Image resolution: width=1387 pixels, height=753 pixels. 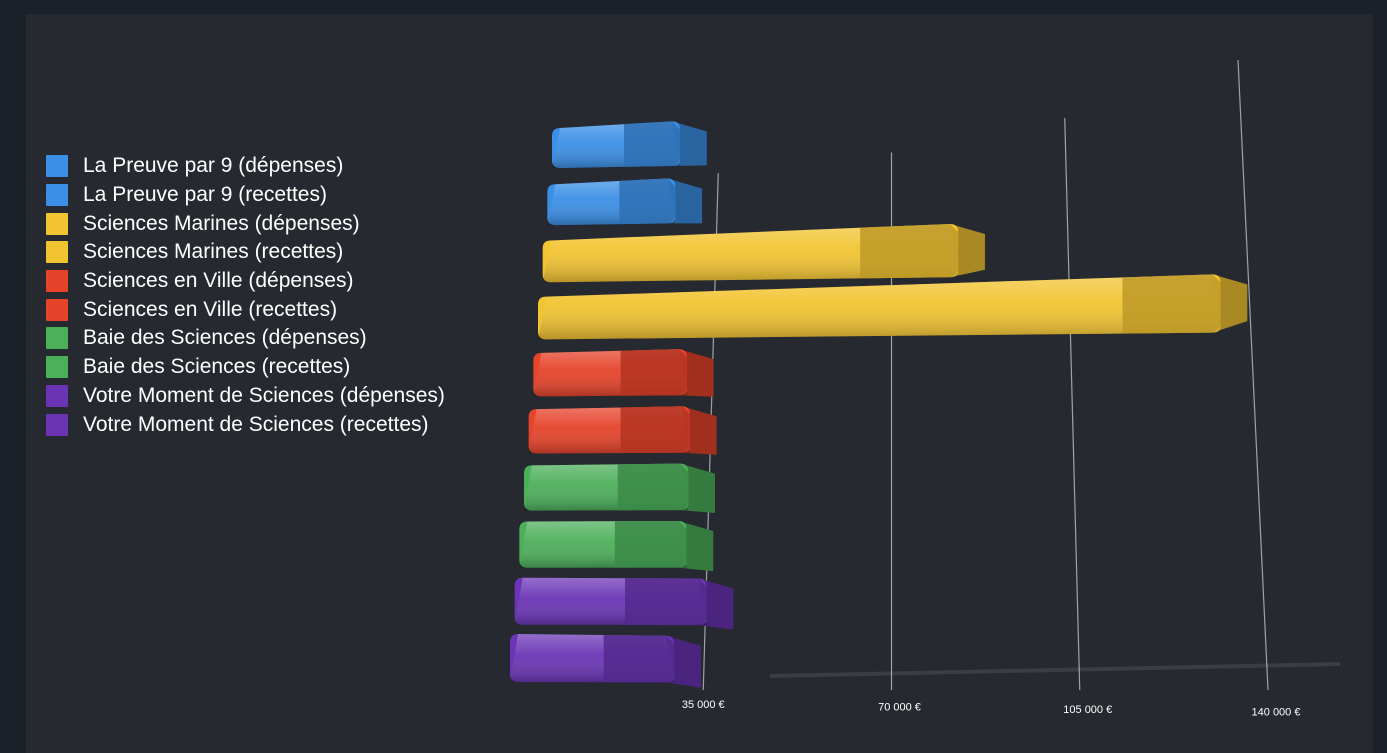 I want to click on legend-label: Baie des Sciences (recettes), so click(x=217, y=367).